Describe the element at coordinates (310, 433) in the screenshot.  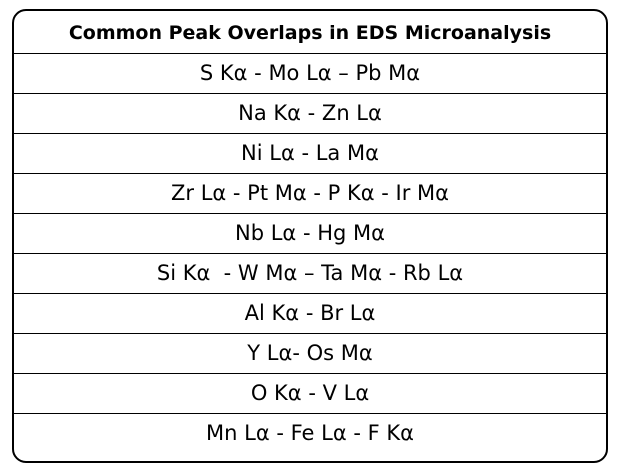
I see `table-row: Mn Lα - Fe Lα - F Kα` at that location.